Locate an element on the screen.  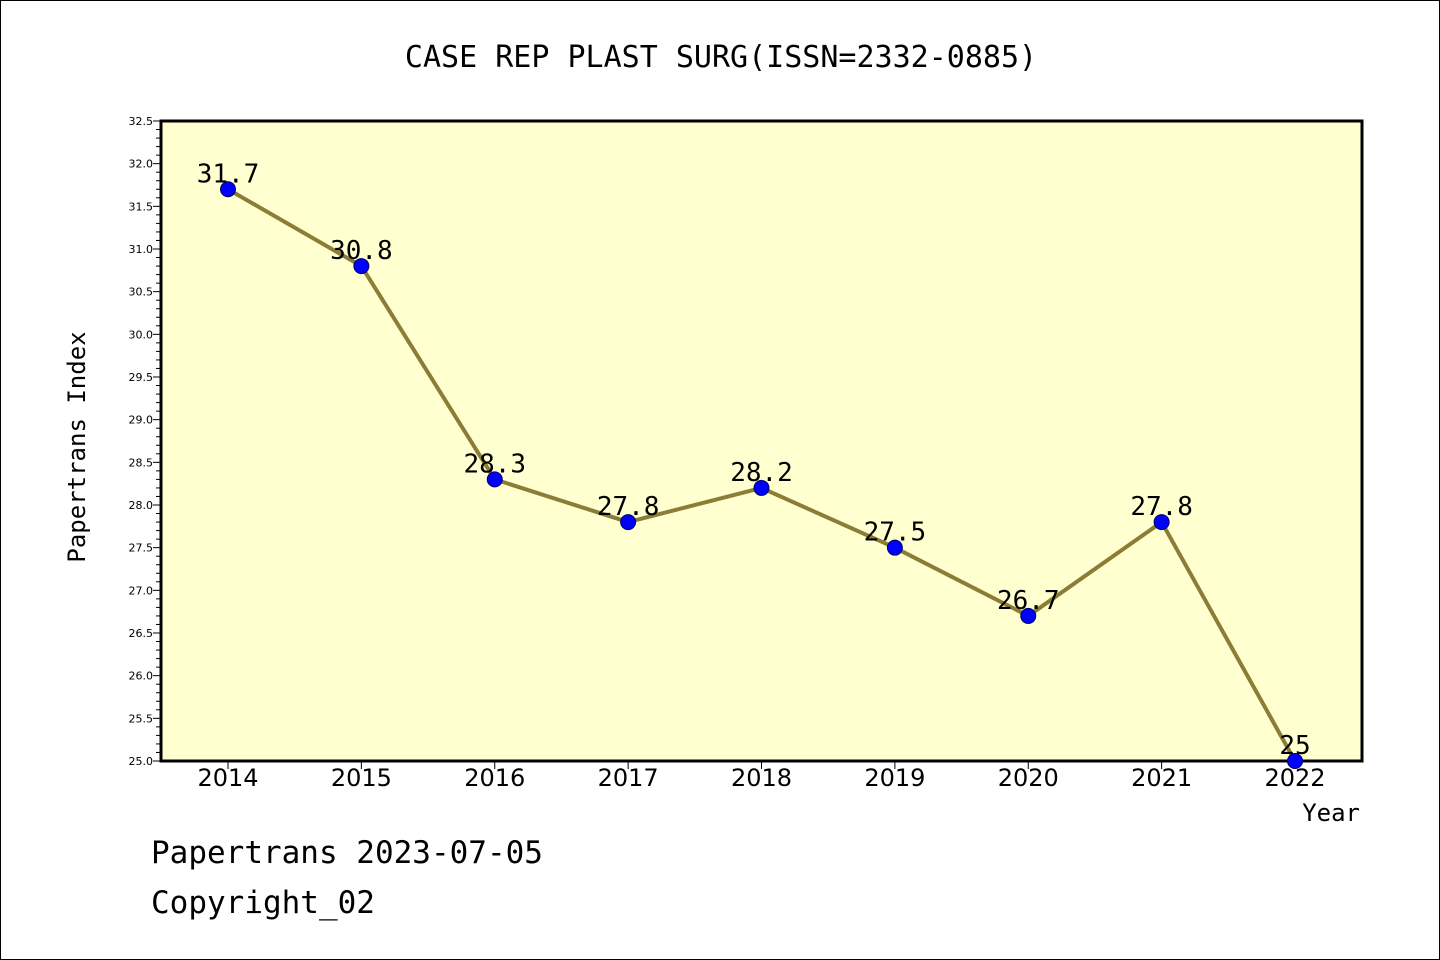
footer-copyright: Copyright_02 is located at coordinates (263, 903).